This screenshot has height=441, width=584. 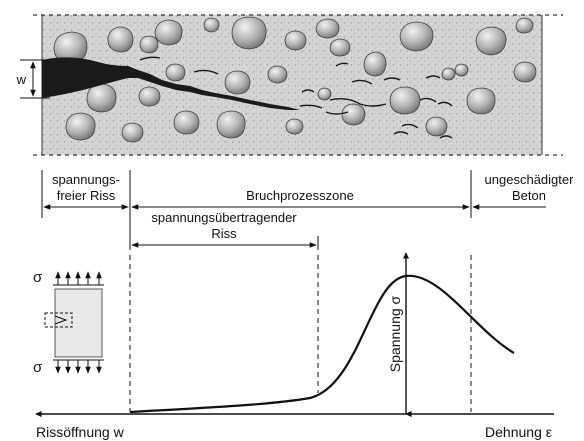 I want to click on microcracks, so click(x=296, y=97).